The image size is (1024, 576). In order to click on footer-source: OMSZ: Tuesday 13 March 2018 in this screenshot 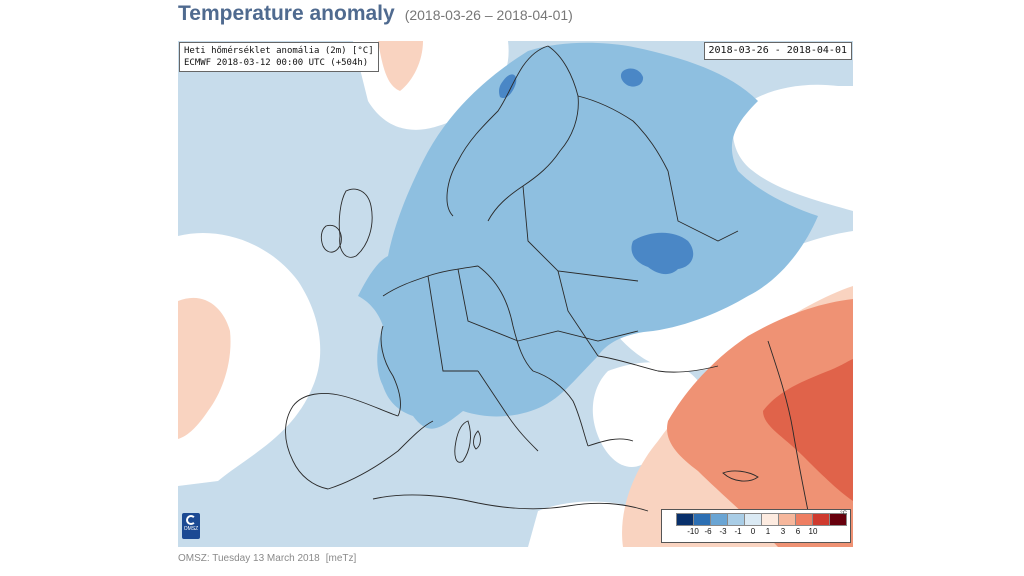, I will do `click(249, 558)`.